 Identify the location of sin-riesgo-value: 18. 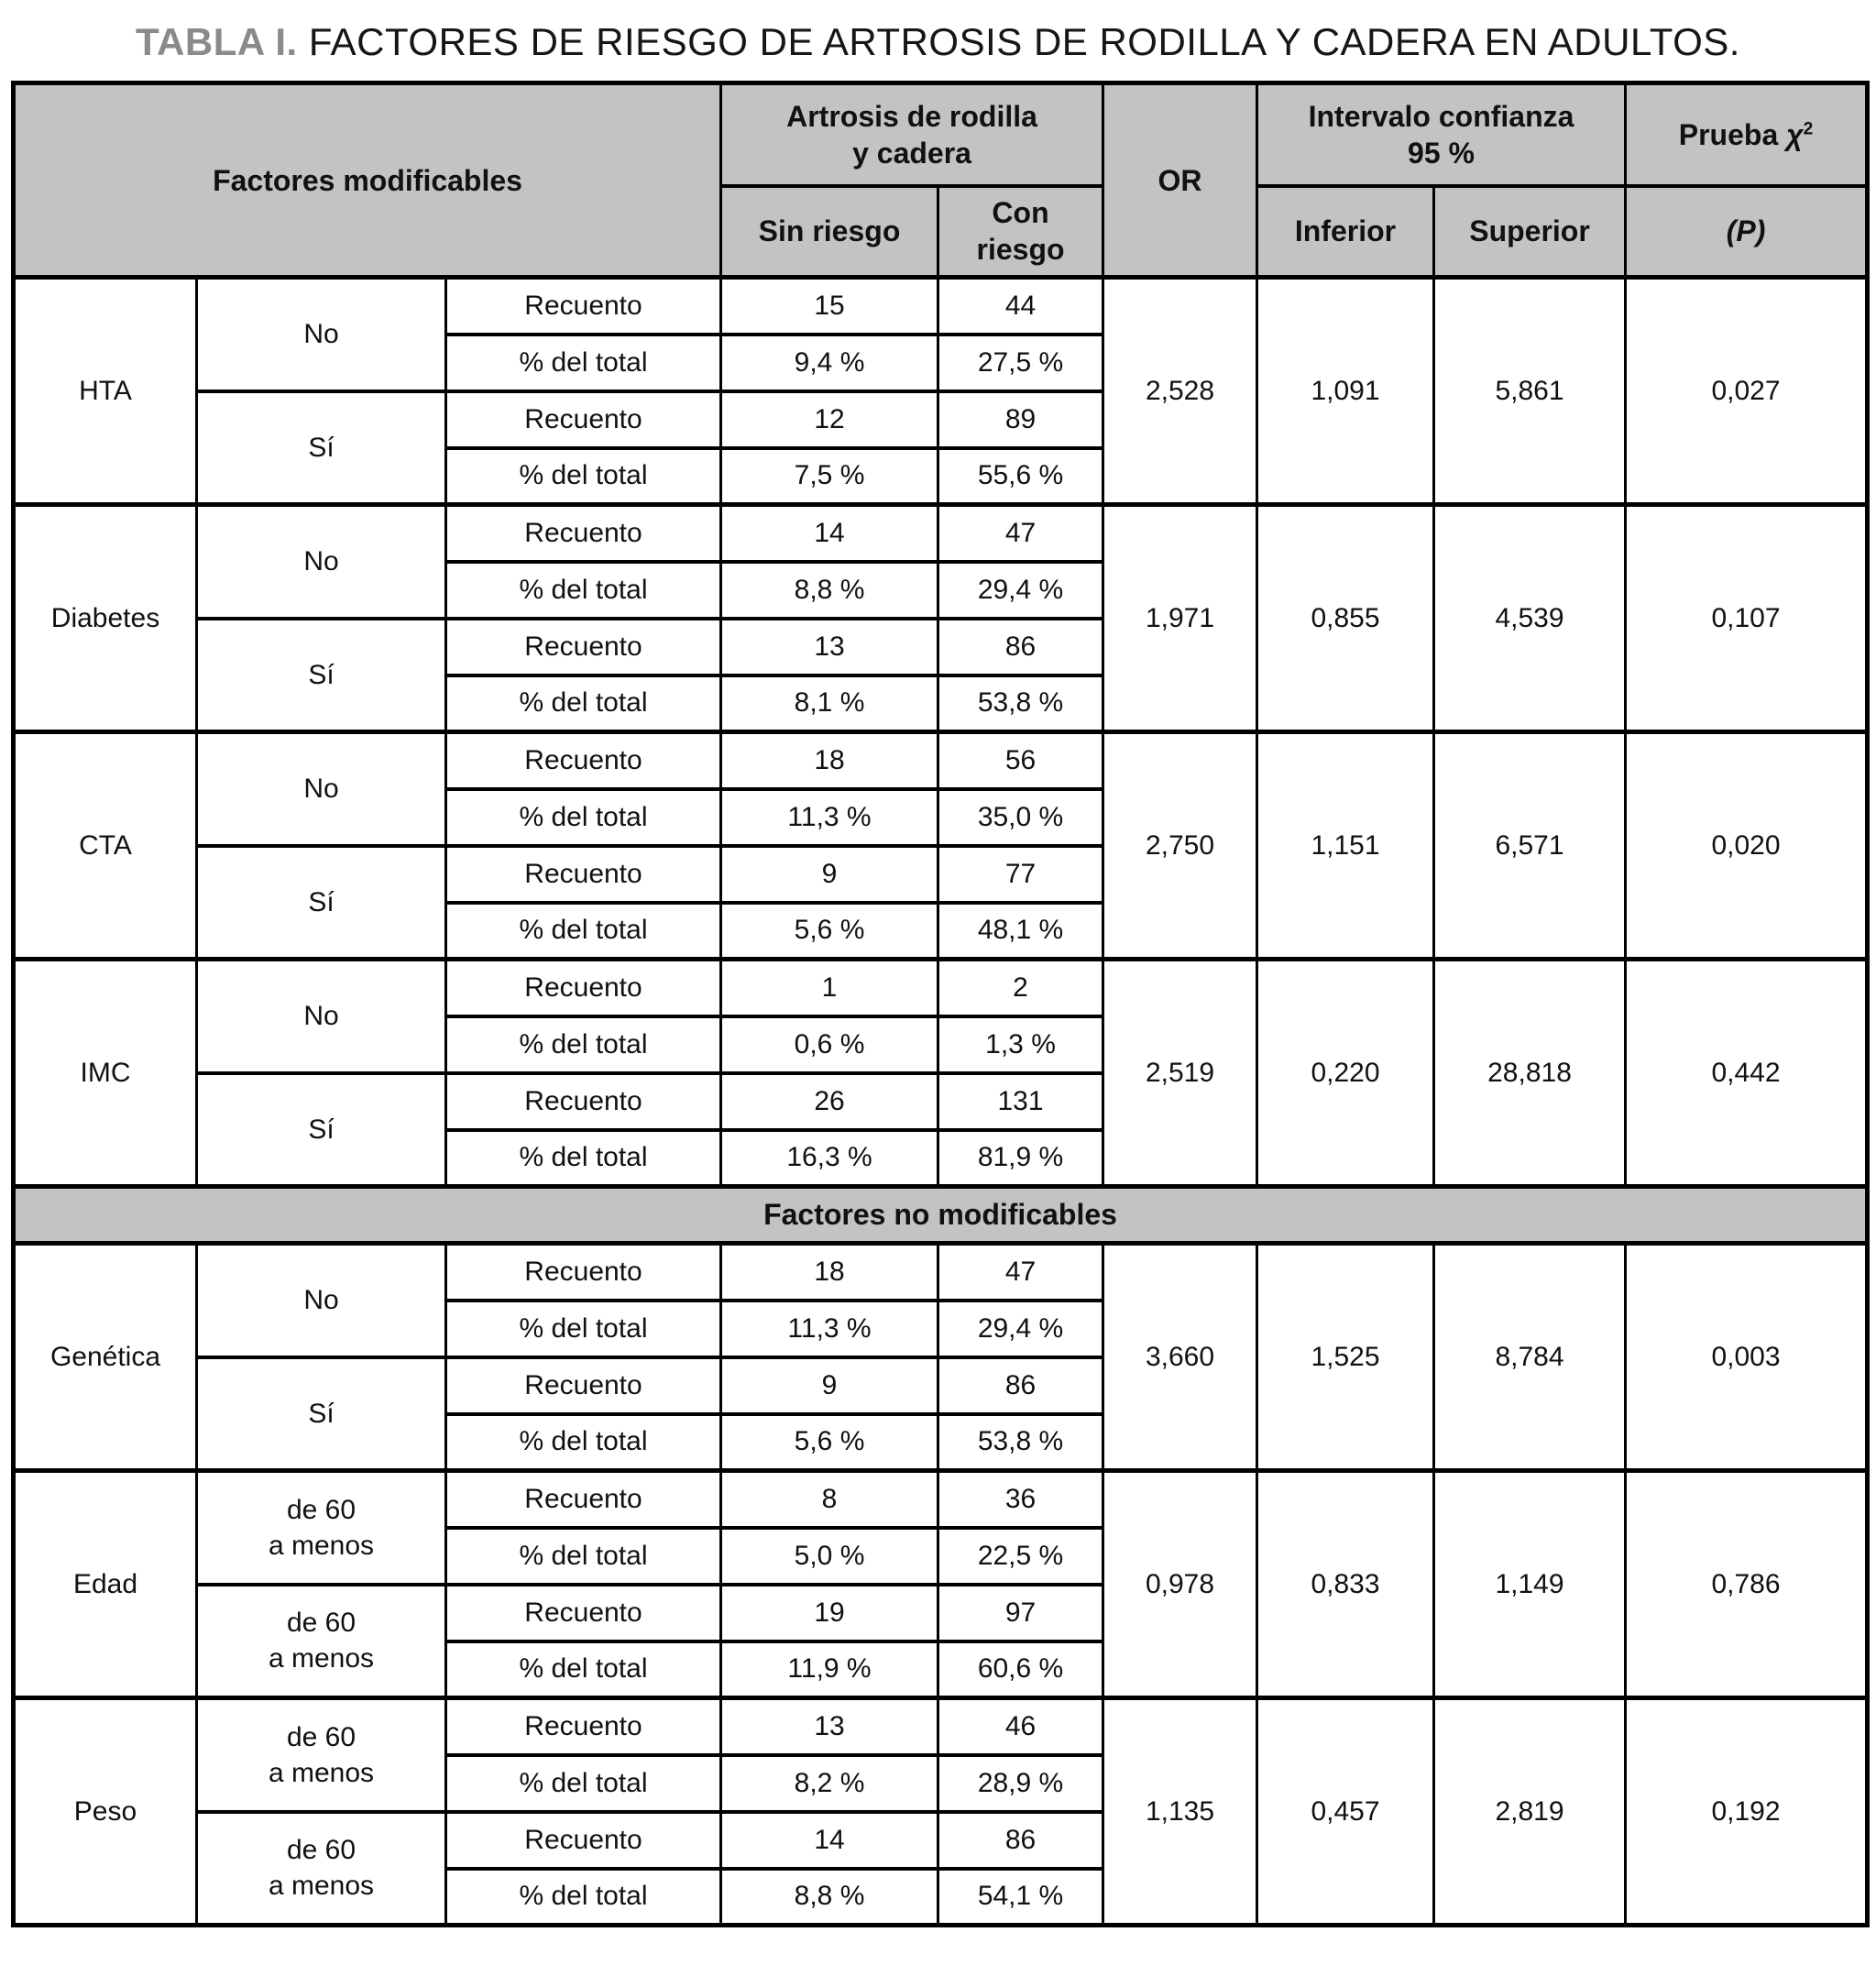
(829, 760).